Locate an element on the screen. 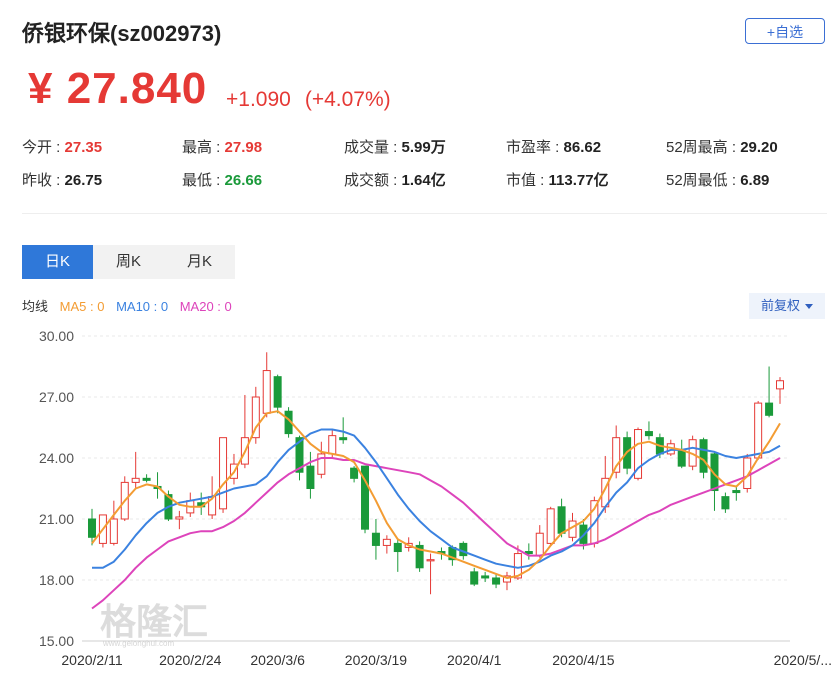  ma20-legend: MA20 : 0 is located at coordinates (205, 306).